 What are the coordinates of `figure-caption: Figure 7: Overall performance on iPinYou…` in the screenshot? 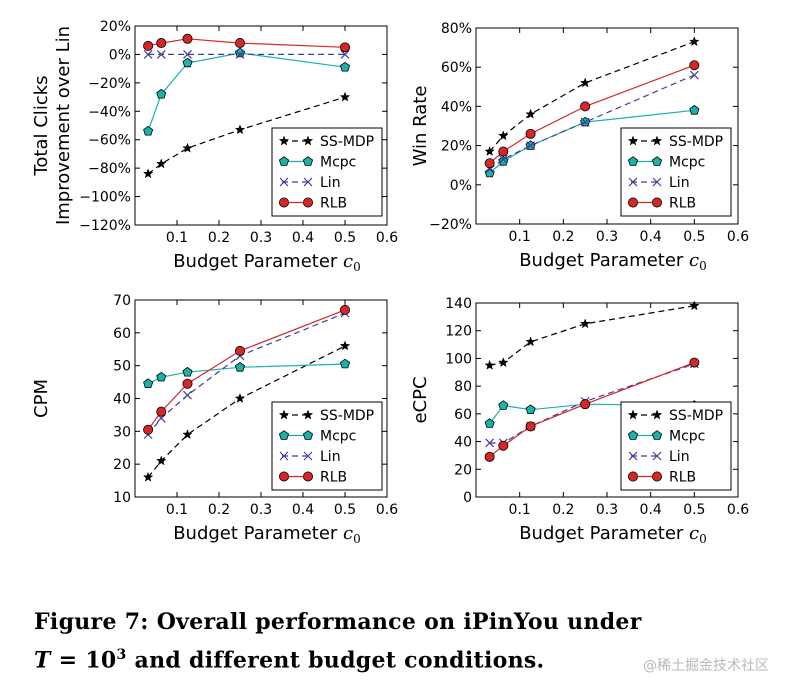 It's located at (394, 641).